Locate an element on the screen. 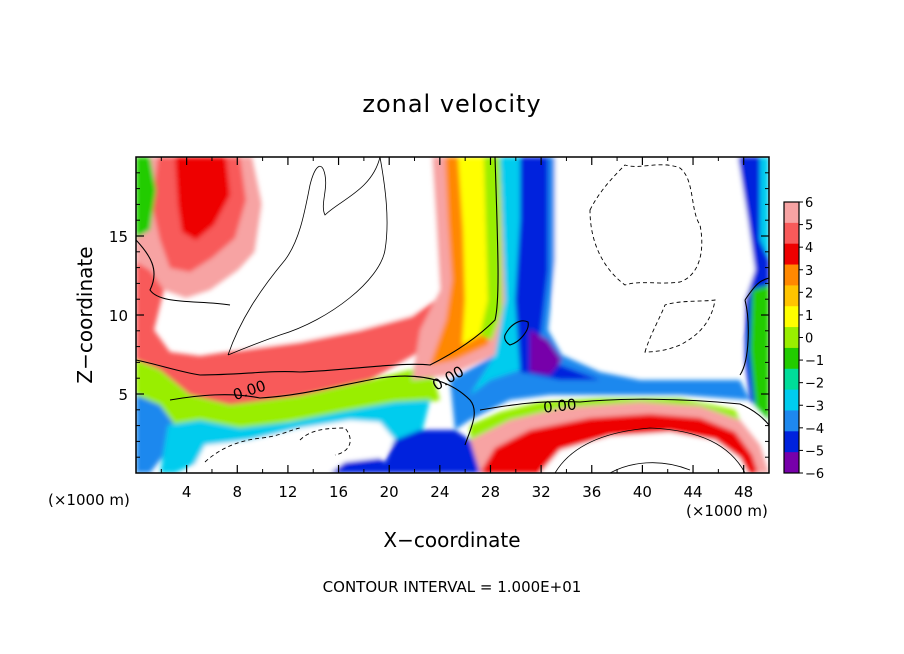  x-unit-left: (×1000 m) is located at coordinates (89, 500).